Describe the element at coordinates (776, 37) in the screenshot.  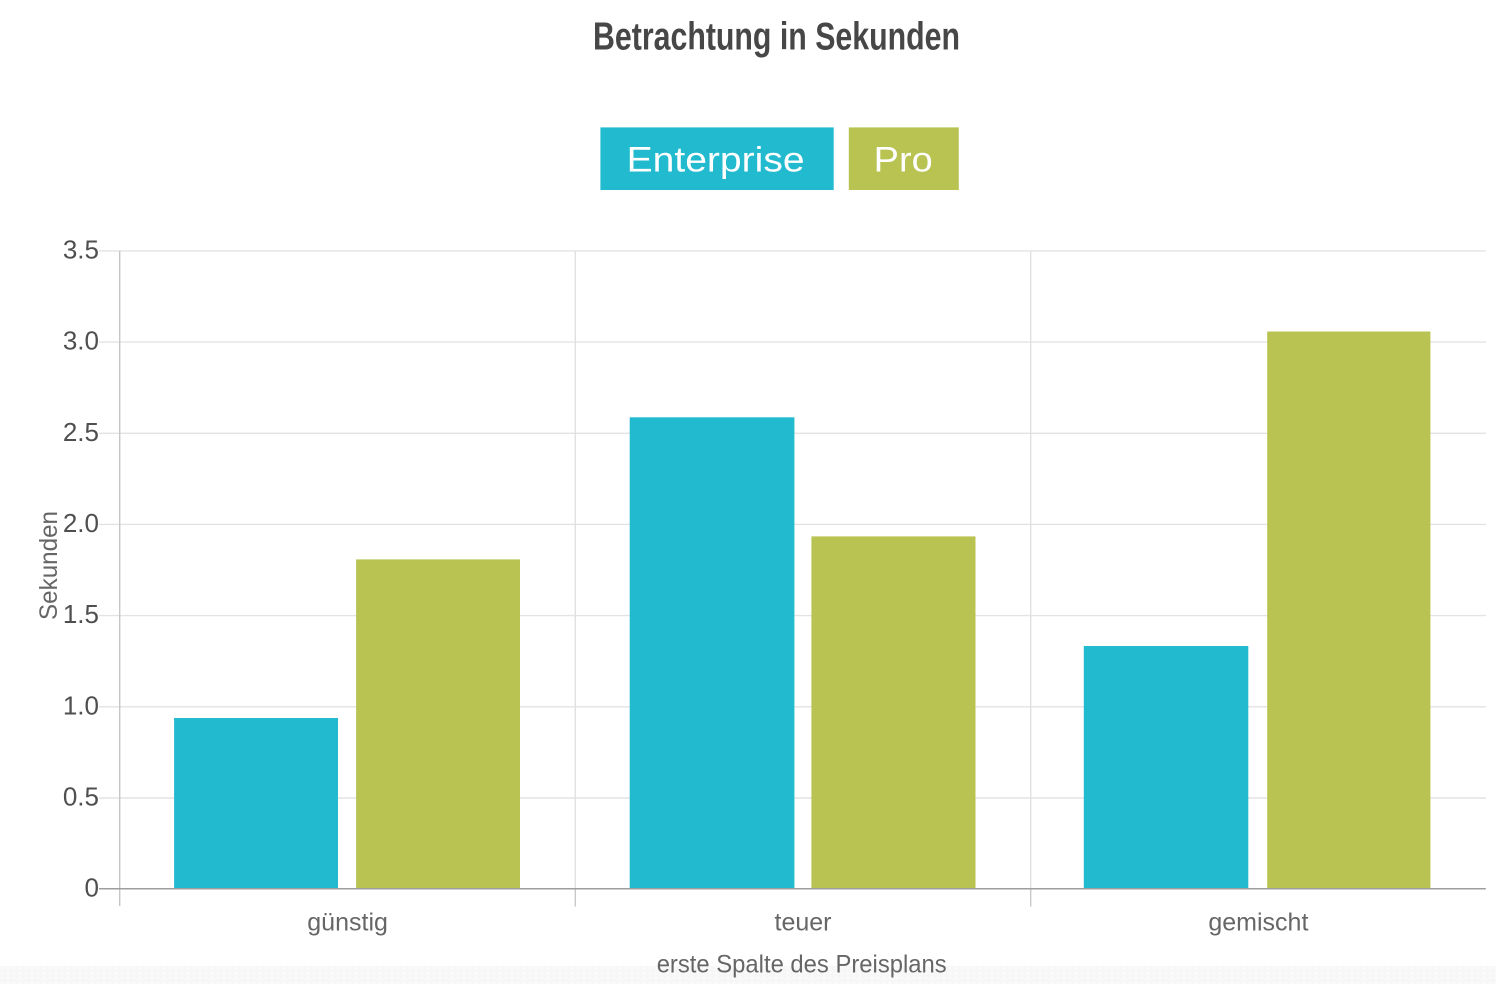
I see `svg-text: Betrachtung in Sekunden` at that location.